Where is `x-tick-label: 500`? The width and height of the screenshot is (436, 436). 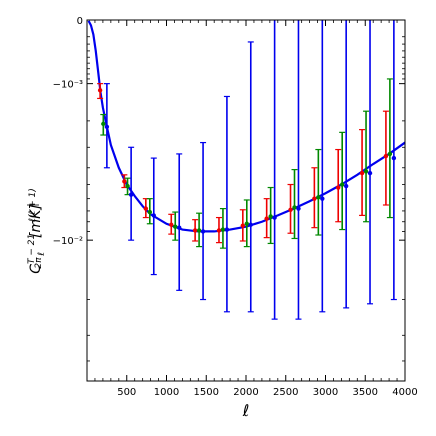 x-tick-label: 500 is located at coordinates (126, 392).